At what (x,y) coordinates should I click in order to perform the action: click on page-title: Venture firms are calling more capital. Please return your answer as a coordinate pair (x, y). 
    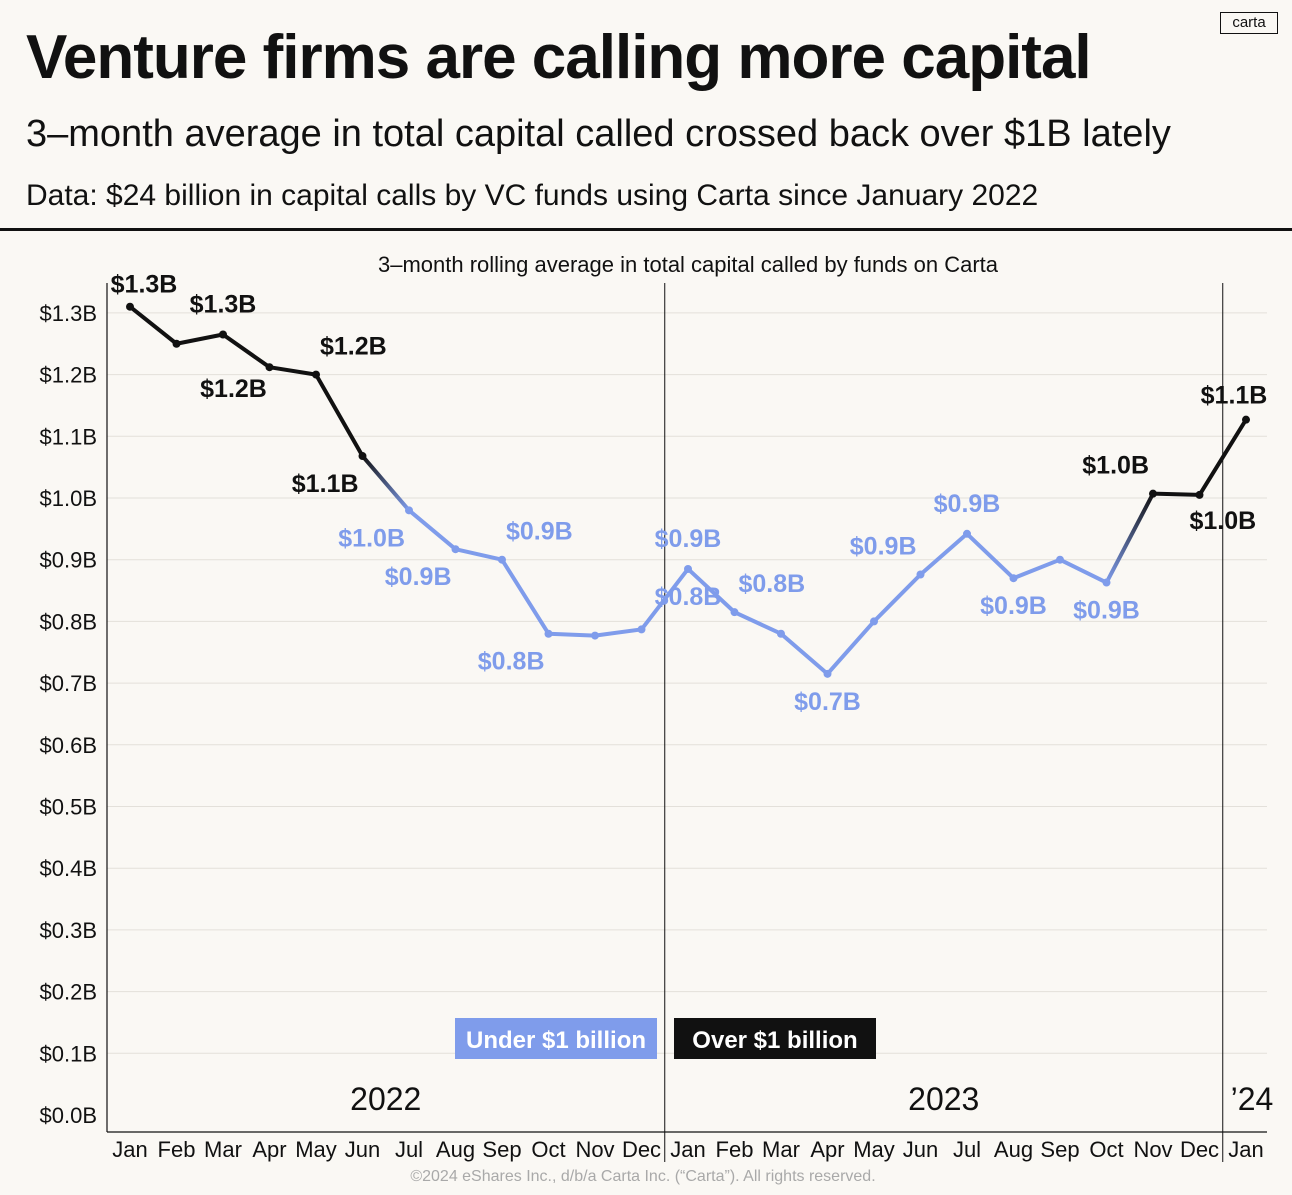
    Looking at the image, I should click on (559, 57).